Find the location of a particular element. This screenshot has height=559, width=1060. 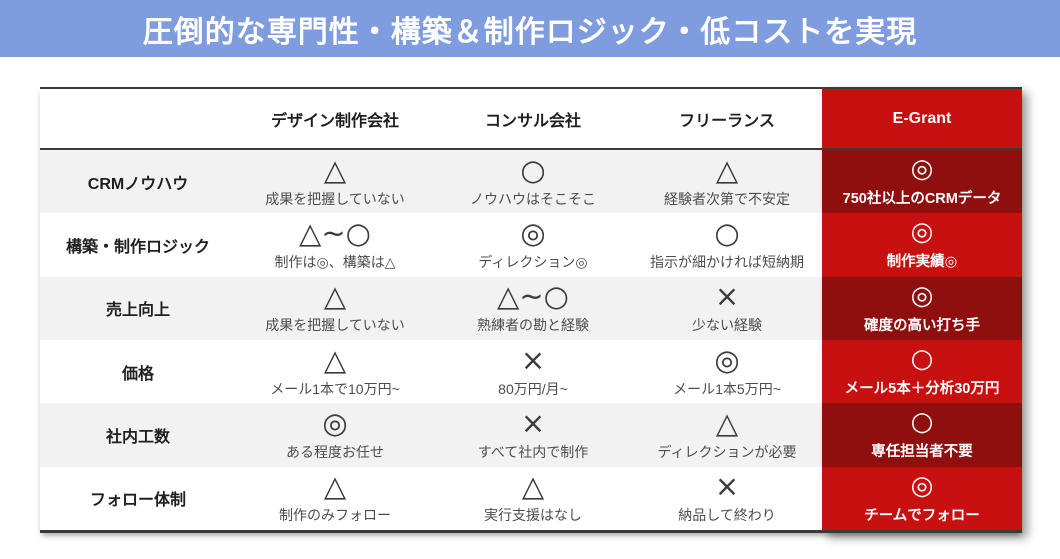

rating-note: 確度の高い打ち手 is located at coordinates (922, 325).